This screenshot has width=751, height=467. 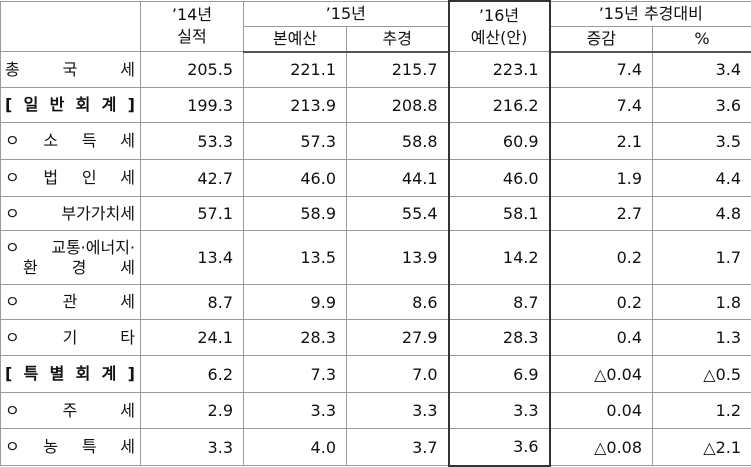 What do you see at coordinates (70, 447) in the screenshot?
I see `label-line: ㅇ 농 특 세` at bounding box center [70, 447].